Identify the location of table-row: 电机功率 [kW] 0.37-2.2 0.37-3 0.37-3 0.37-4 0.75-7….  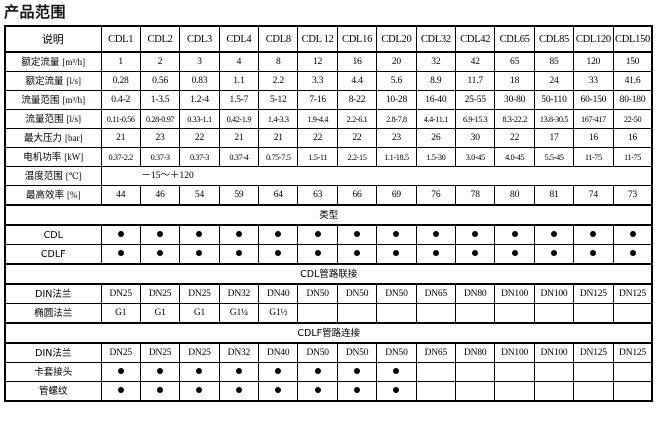
(328, 157).